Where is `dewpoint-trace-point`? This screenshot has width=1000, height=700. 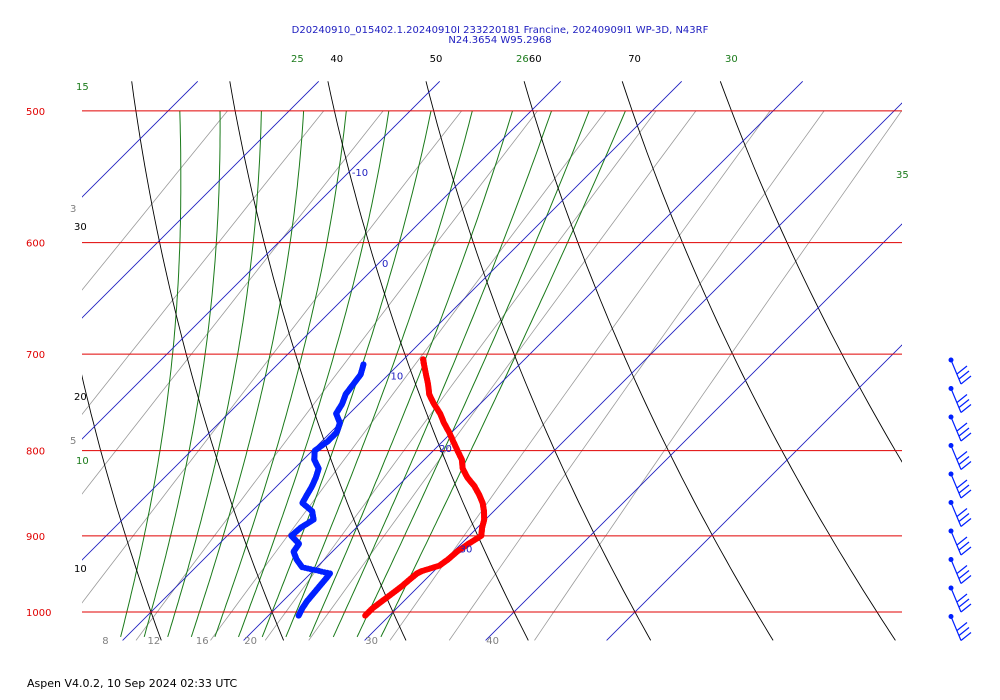 dewpoint-trace-point is located at coordinates (363, 364).